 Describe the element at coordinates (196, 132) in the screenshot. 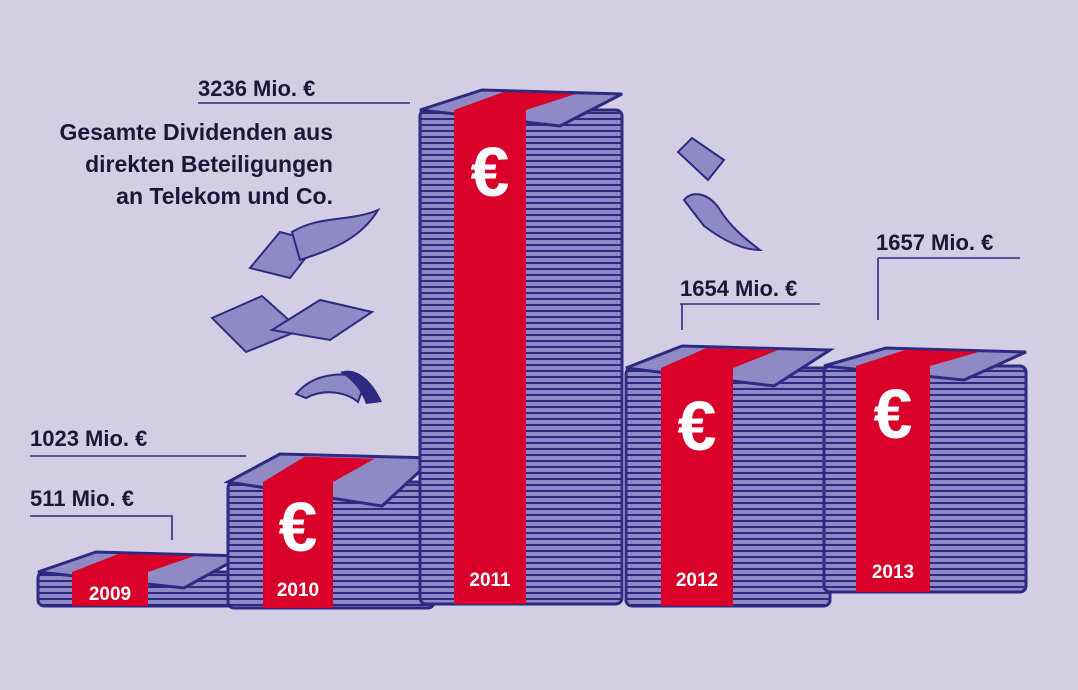

I see `title-line: Gesamte Dividenden aus` at that location.